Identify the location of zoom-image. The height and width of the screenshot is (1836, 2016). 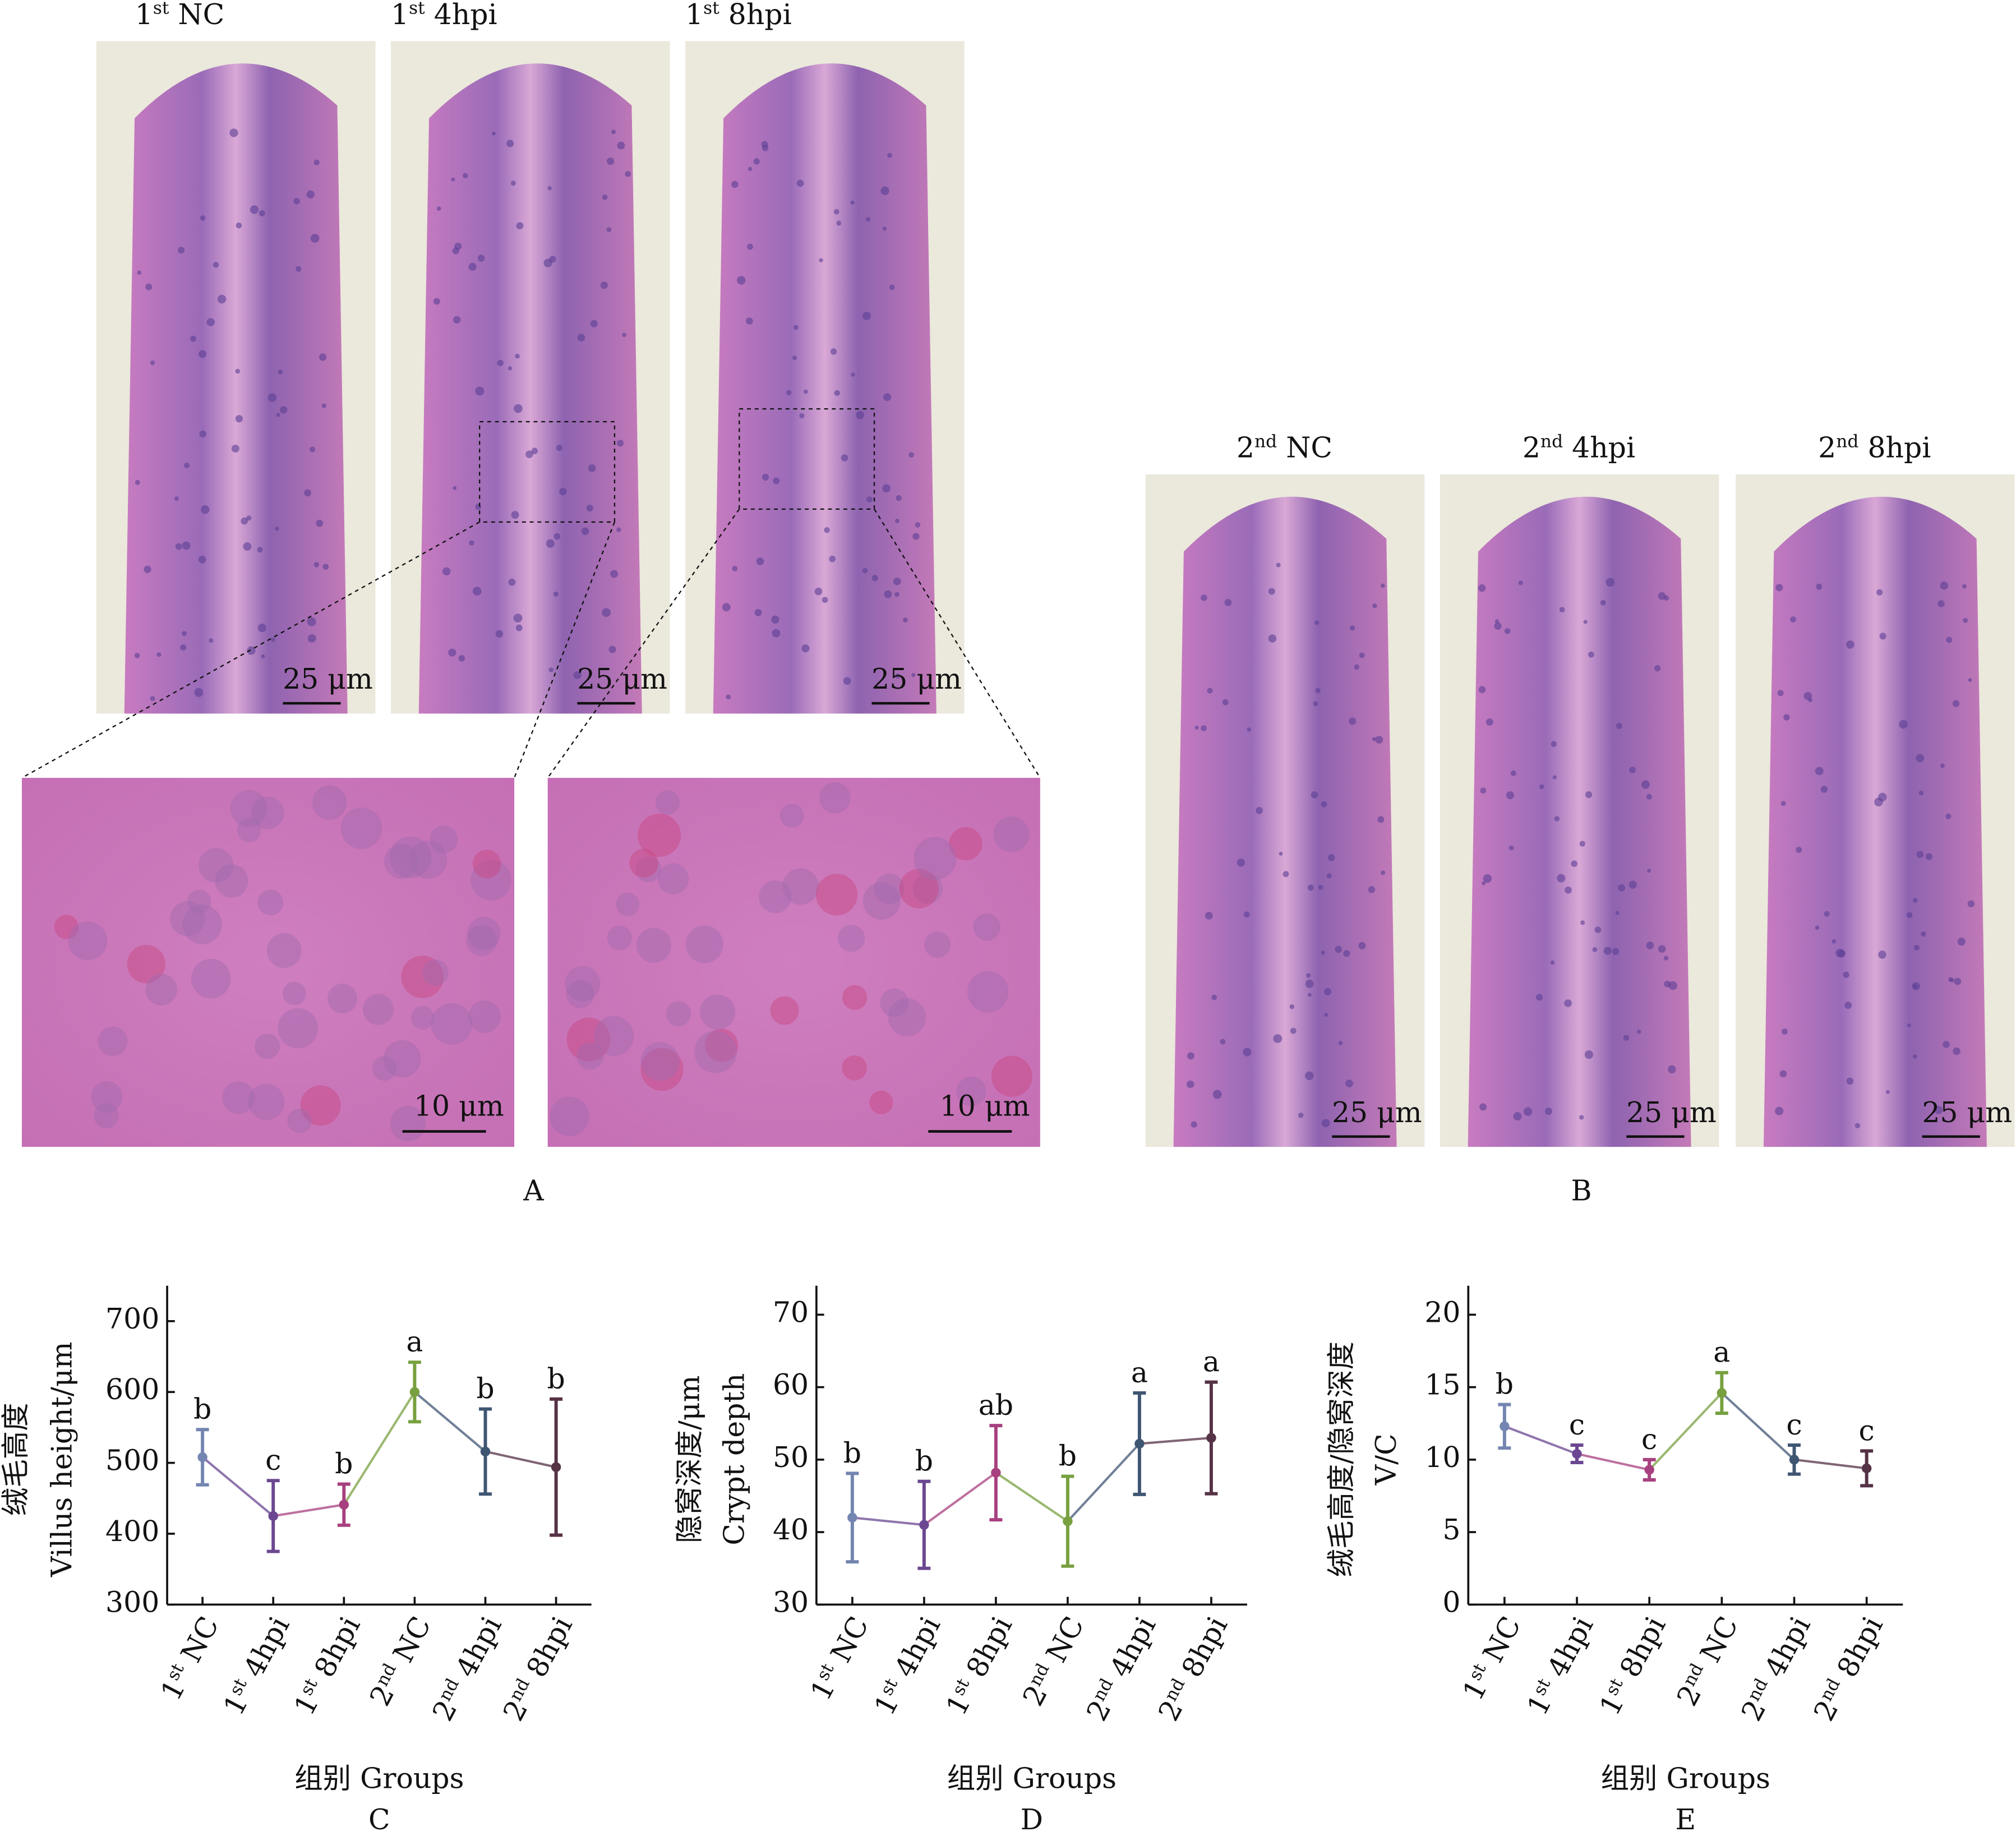
(268, 962).